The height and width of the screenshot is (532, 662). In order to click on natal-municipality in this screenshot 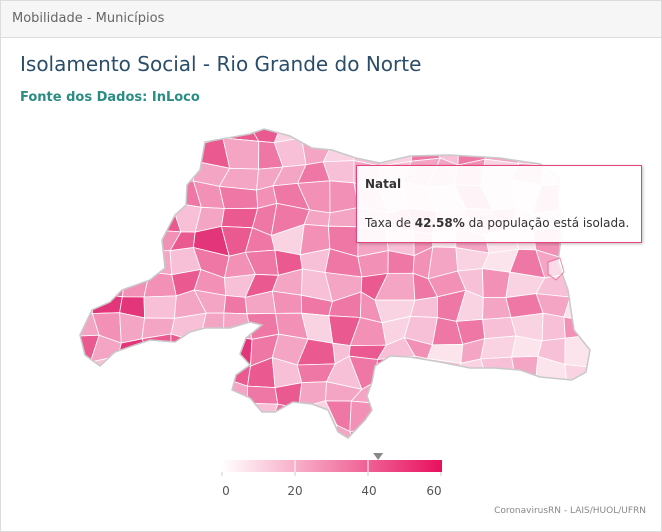, I will do `click(556, 269)`.